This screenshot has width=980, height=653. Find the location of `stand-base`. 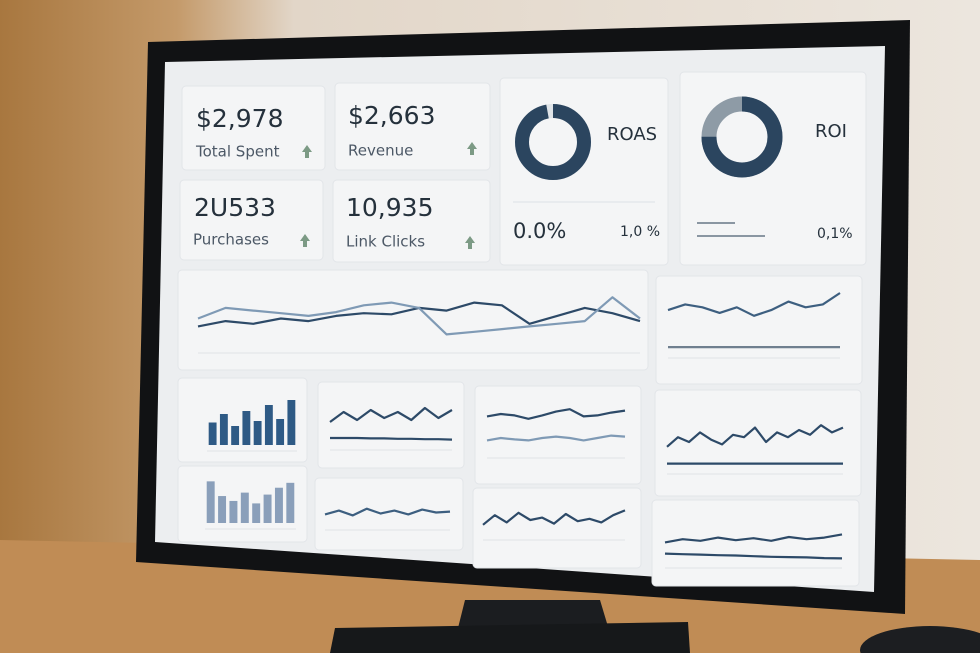

stand-base is located at coordinates (510, 637).